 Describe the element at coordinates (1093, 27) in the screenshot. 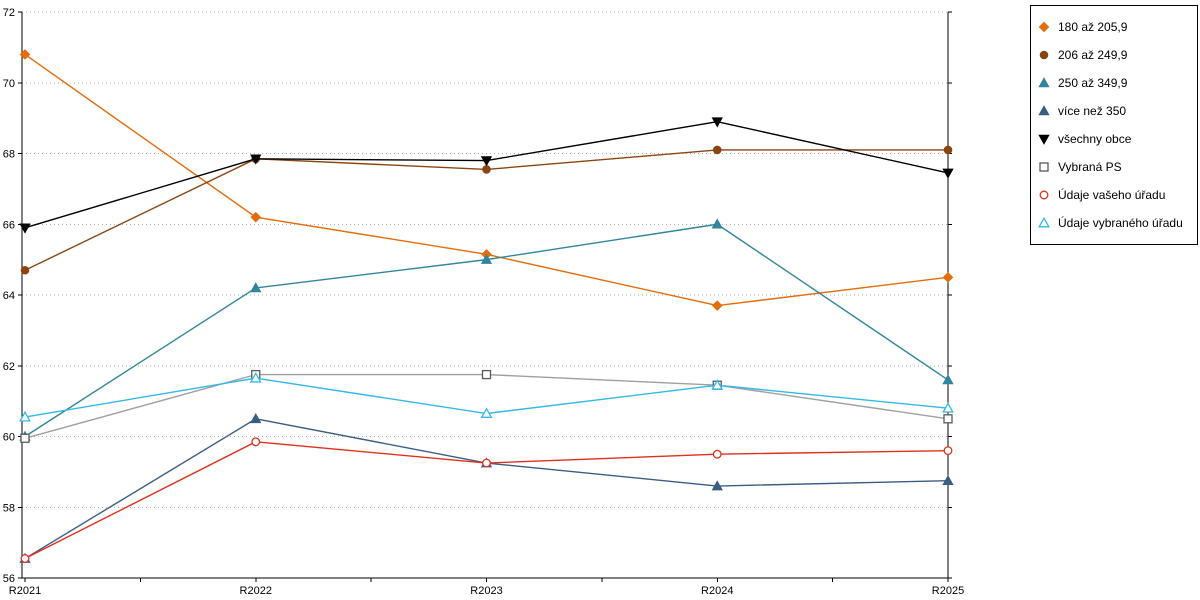

I see `legend-label: 180 až 205,9` at that location.